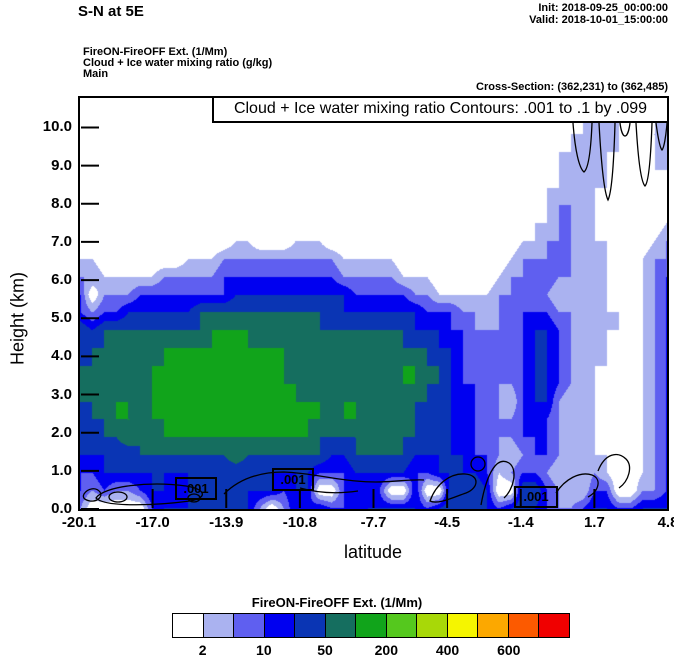  What do you see at coordinates (61, 394) in the screenshot?
I see `y-tick-label: 3.0` at bounding box center [61, 394].